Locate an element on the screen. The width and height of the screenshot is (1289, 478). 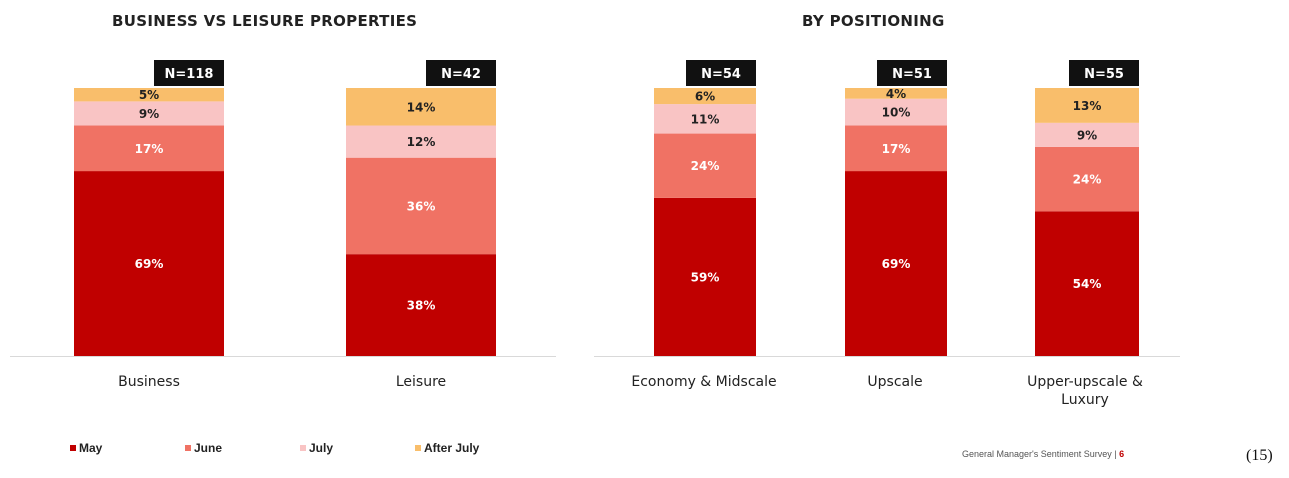
legend-swatch-june is located at coordinates (188, 448).